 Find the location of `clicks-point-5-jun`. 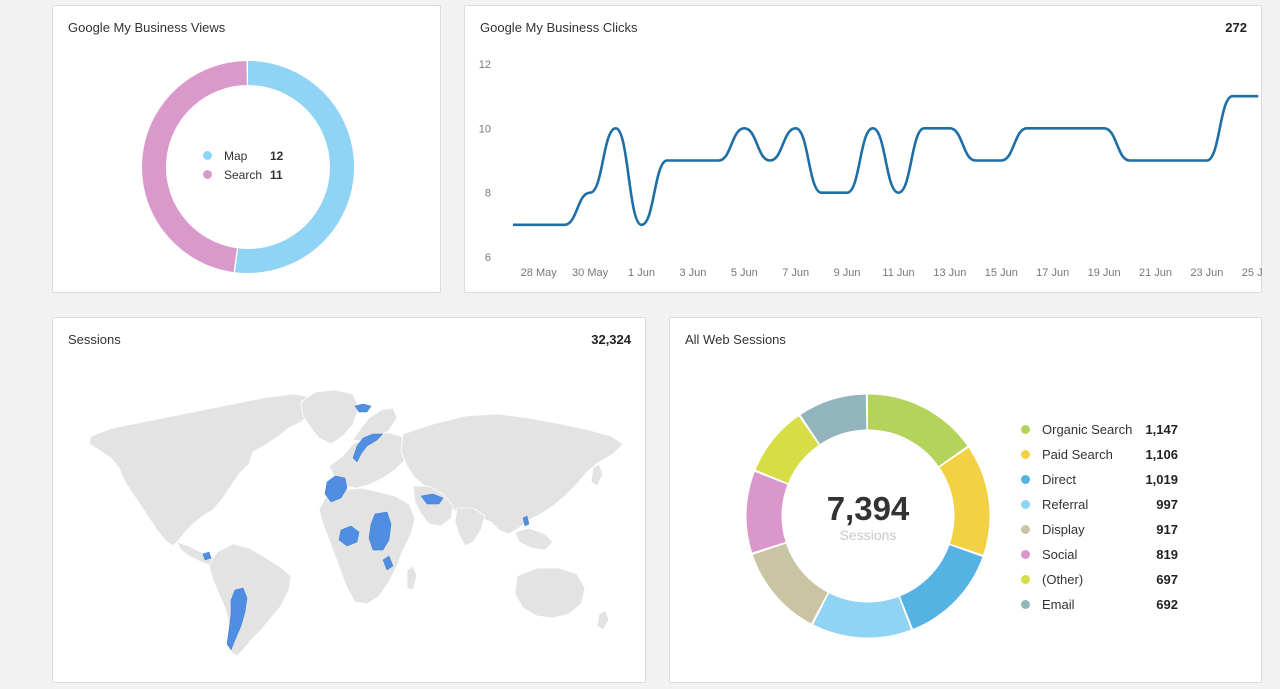

clicks-point-5-jun is located at coordinates (744, 128).